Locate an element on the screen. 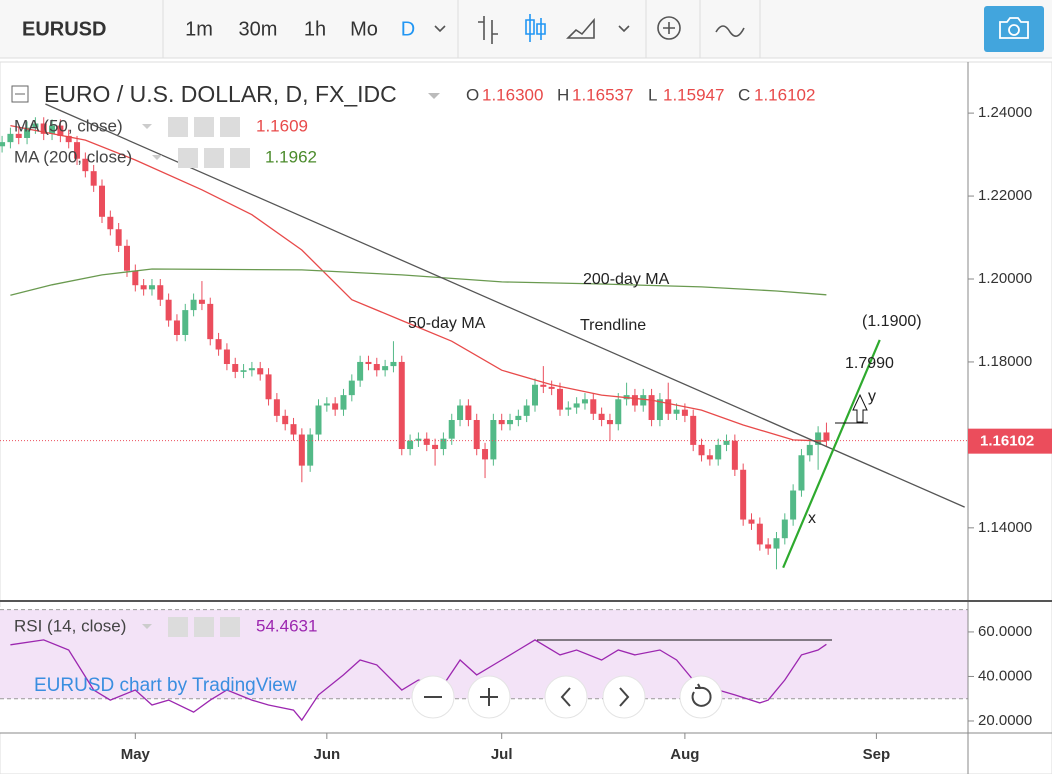 Image resolution: width=1052 pixels, height=774 pixels. x-tick-label: May is located at coordinates (136, 754).